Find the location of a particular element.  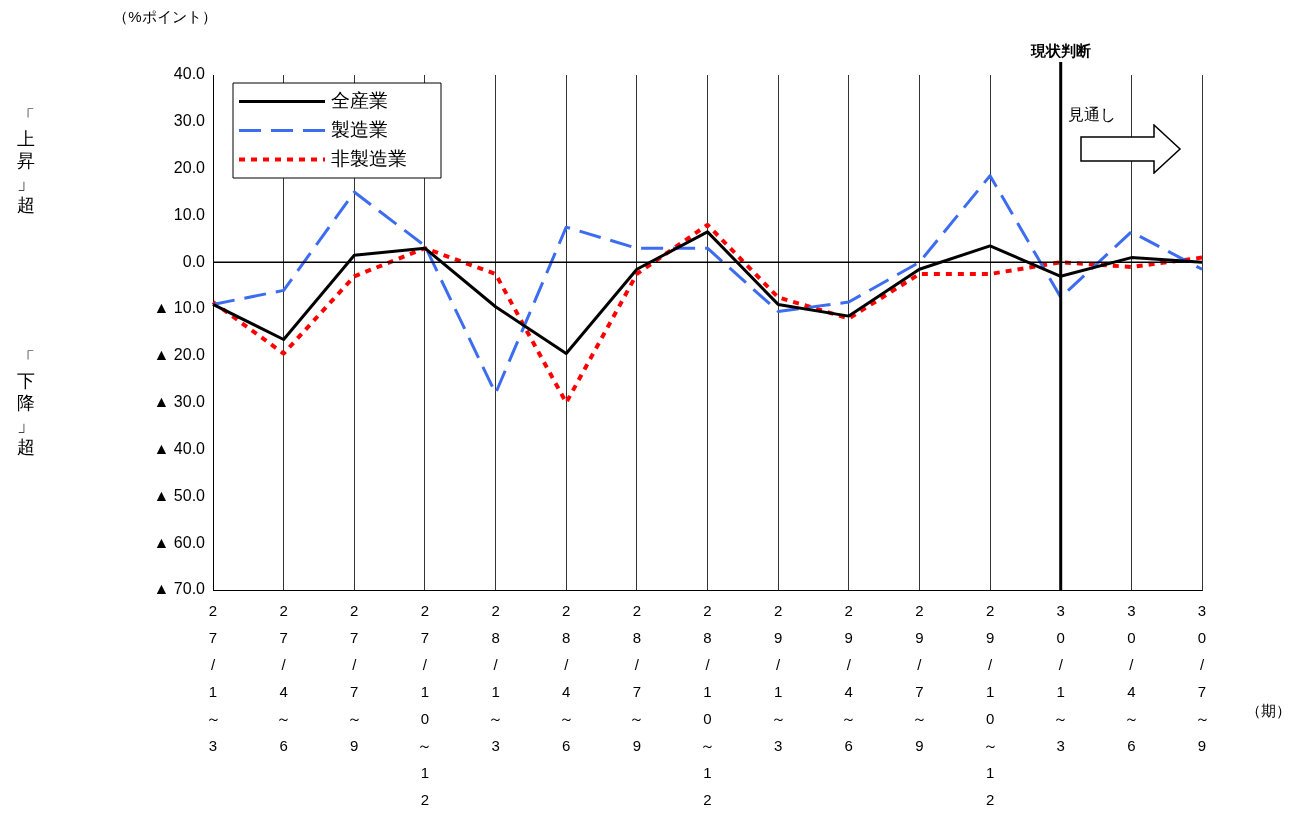

y-tick-label: ▲ 60.0 is located at coordinates (179, 542).